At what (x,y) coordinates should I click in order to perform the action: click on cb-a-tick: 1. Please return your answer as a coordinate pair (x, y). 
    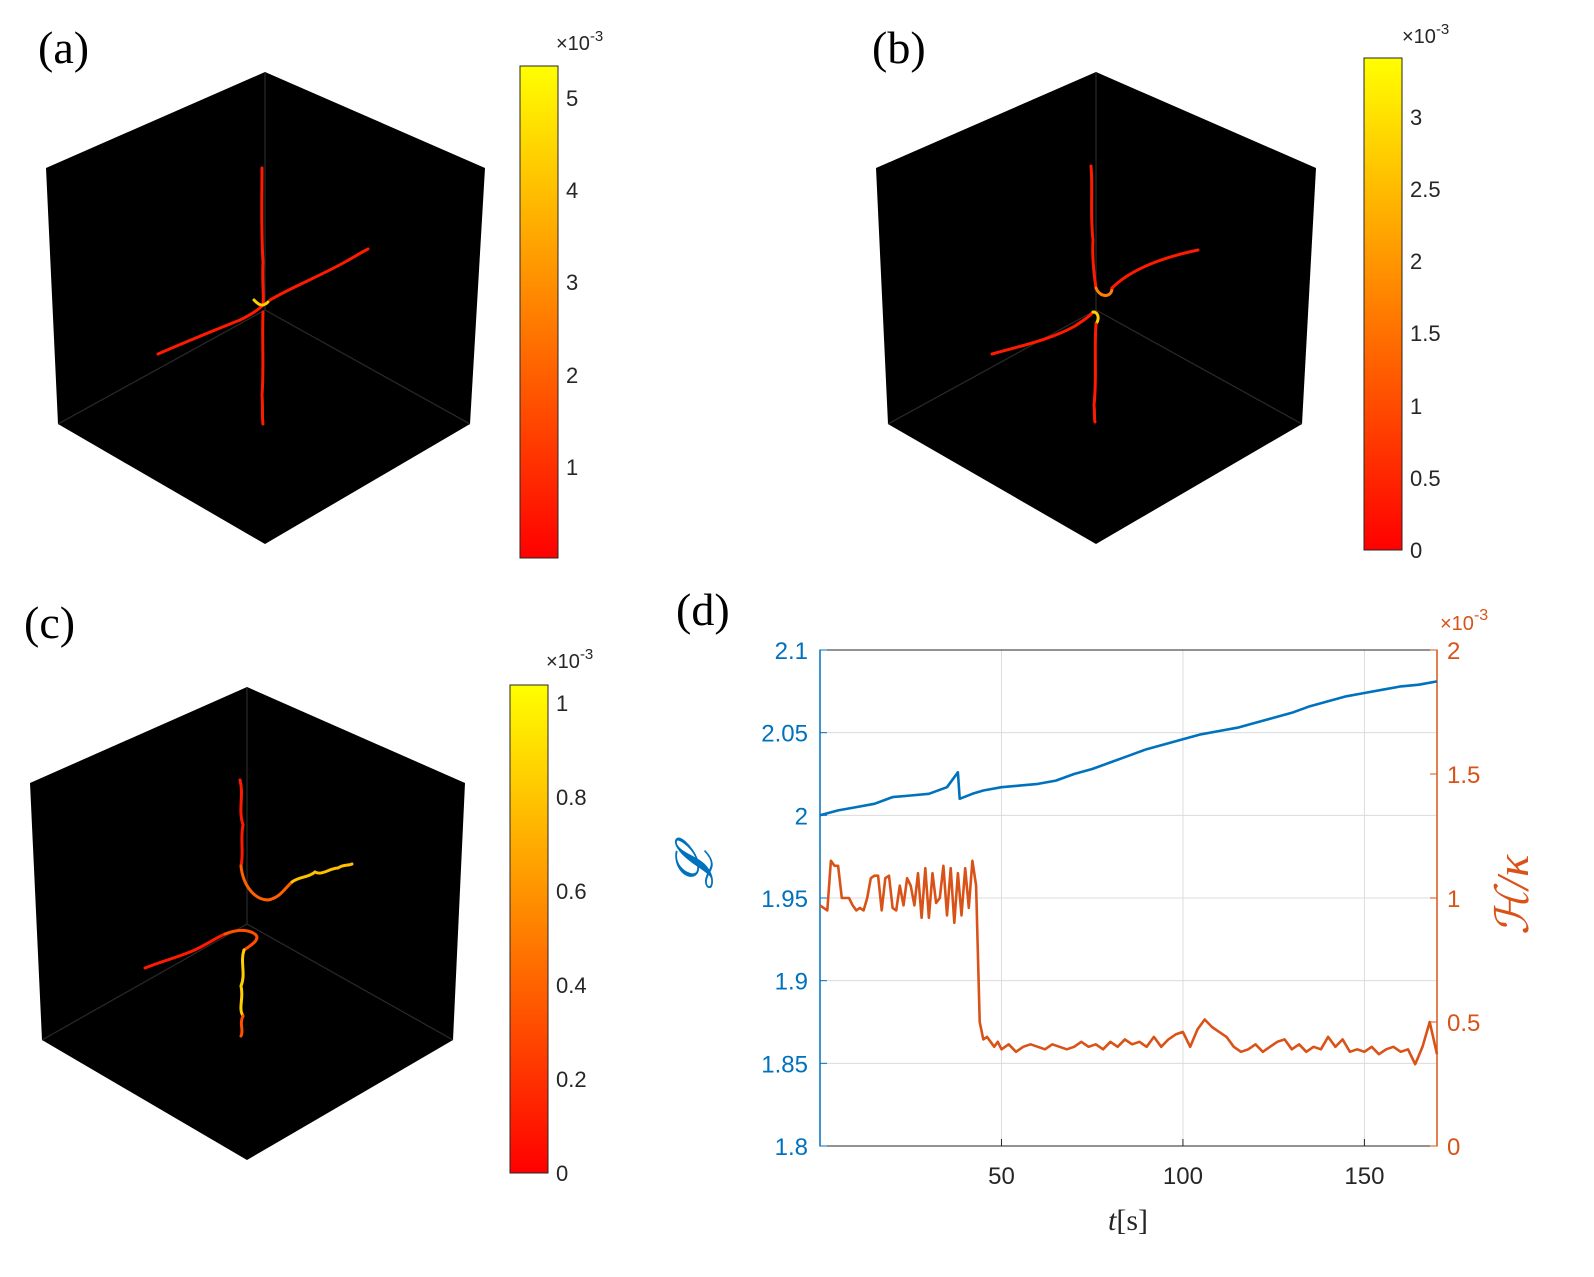
    Looking at the image, I should click on (572, 467).